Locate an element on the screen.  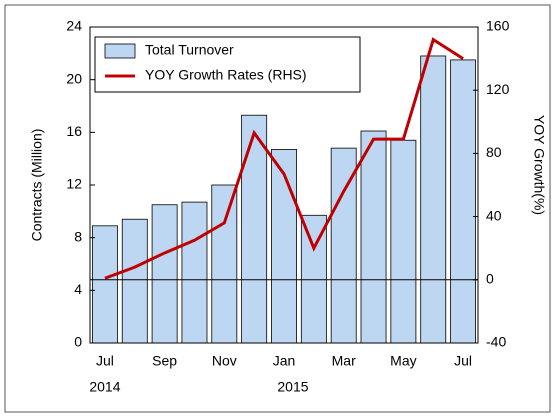
x-tick-label: Nov is located at coordinates (224, 361).